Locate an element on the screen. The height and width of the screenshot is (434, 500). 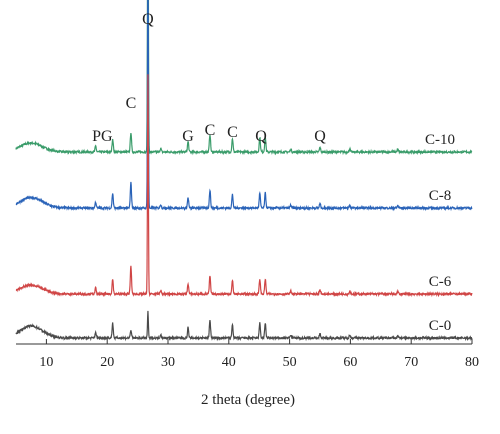
series-label-c-0: C-0 is located at coordinates (440, 326).